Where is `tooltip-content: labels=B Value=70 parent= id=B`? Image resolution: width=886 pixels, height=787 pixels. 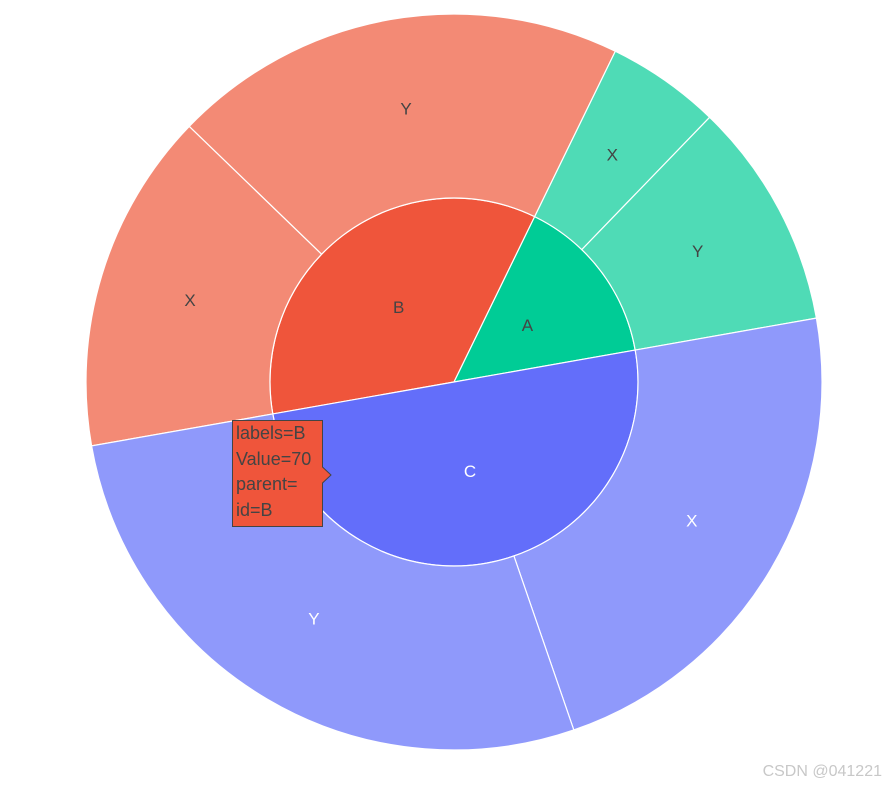 tooltip-content: labels=B Value=70 parent= id=B is located at coordinates (273, 472).